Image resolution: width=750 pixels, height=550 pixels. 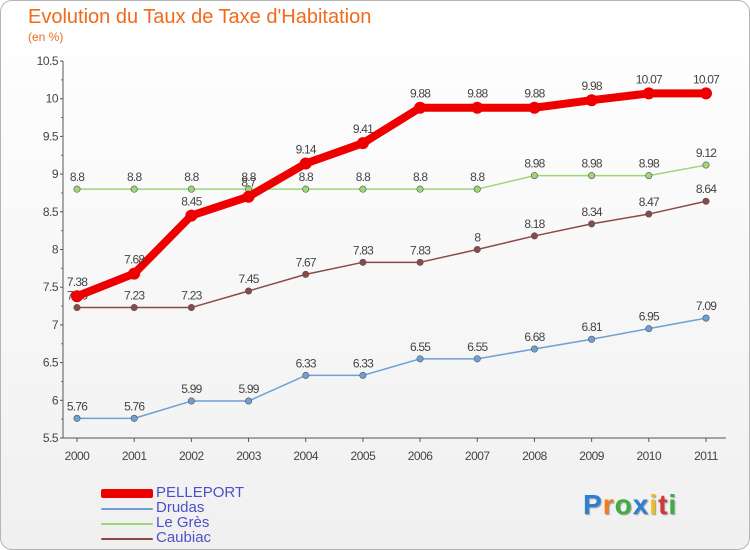 What do you see at coordinates (478, 456) in the screenshot?
I see `x-tick-label: 2007` at bounding box center [478, 456].